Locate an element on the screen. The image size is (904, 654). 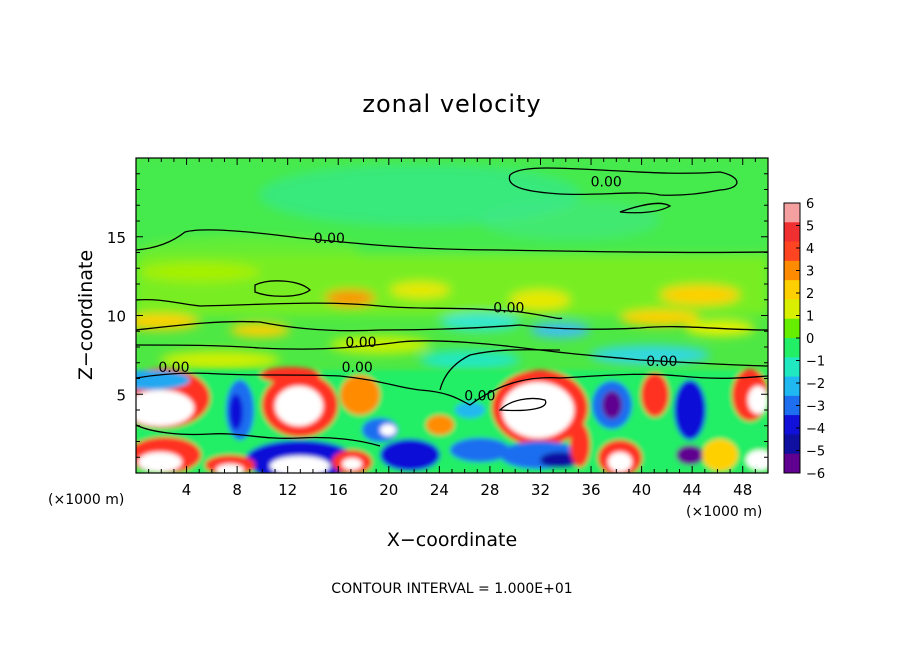
x-unit-right: (×1000 m) is located at coordinates (724, 512).